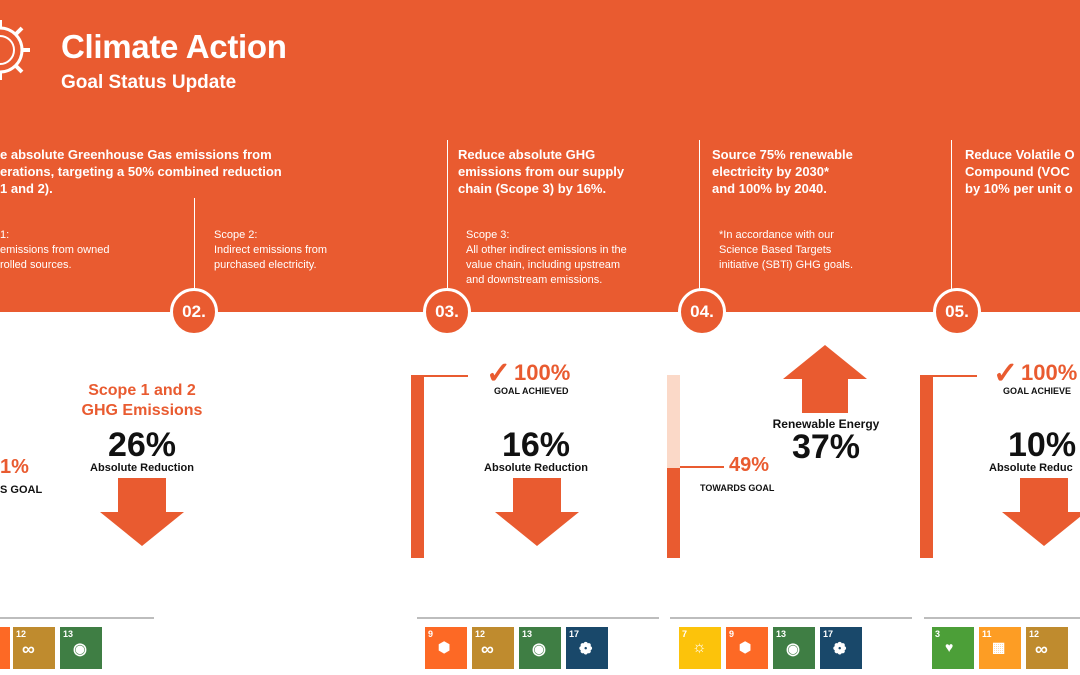  What do you see at coordinates (826, 447) in the screenshot?
I see `renewable-value: 37%` at bounding box center [826, 447].